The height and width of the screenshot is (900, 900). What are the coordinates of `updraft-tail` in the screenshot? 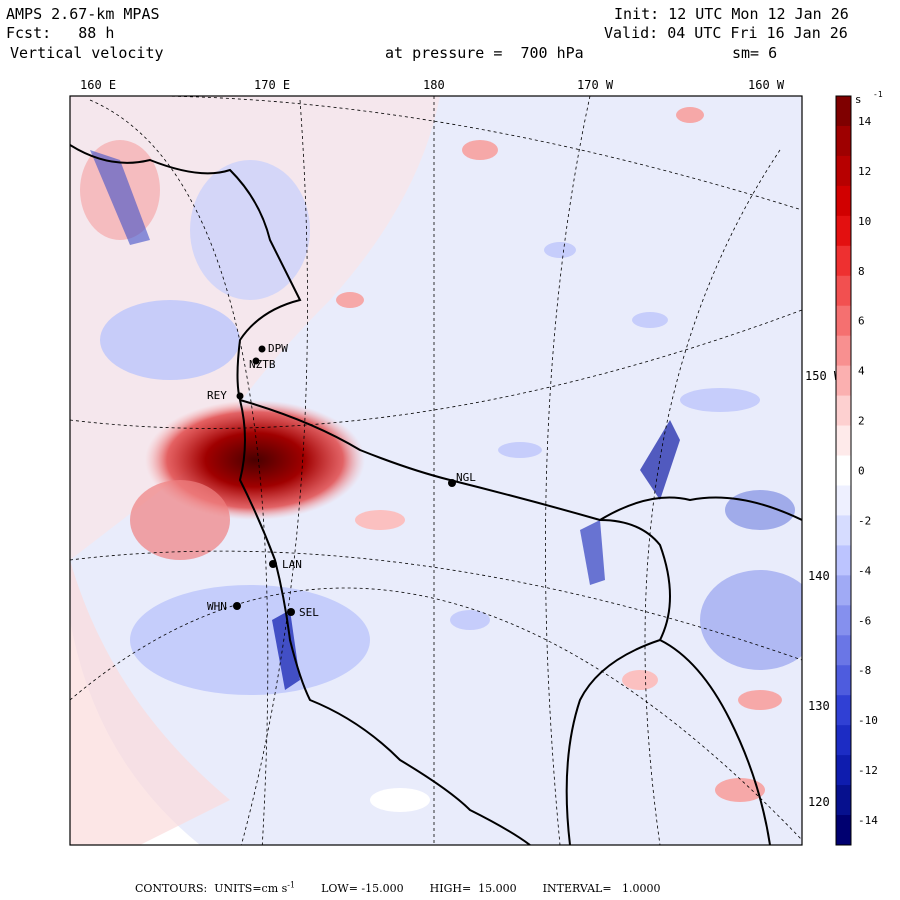 It's located at (180, 520).